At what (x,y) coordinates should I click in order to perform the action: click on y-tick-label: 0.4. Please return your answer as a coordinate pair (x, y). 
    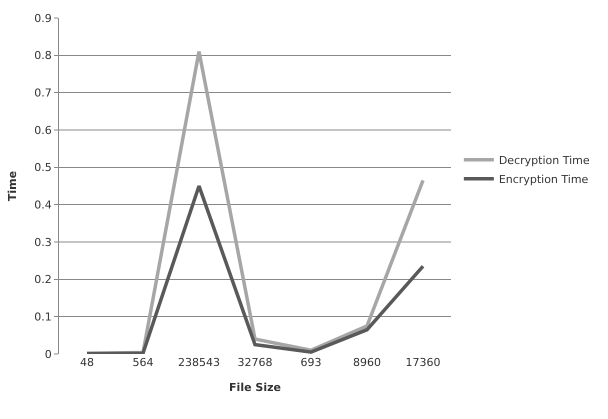
    Looking at the image, I should click on (43, 205).